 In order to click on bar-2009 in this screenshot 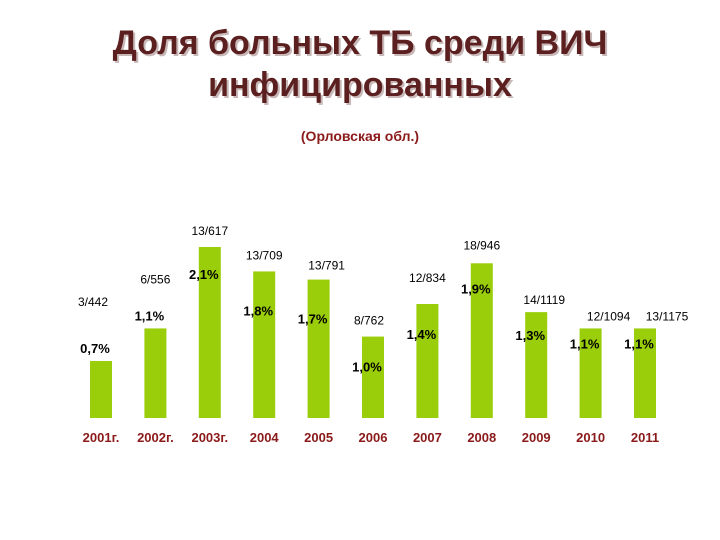, I will do `click(536, 365)`.